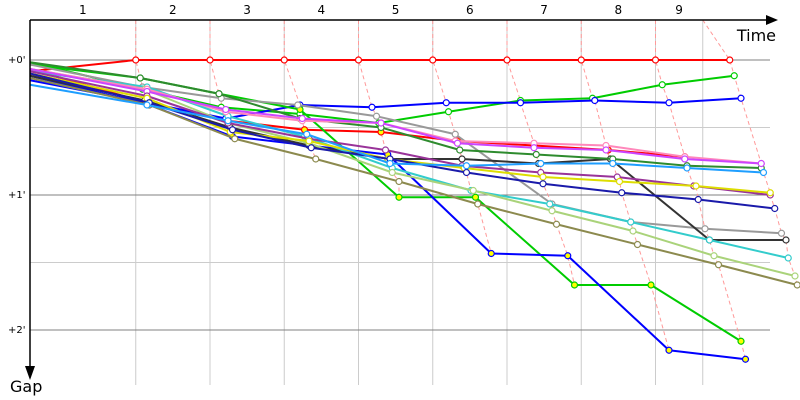 This screenshot has width=800, height=400. Describe the element at coordinates (470, 10) in the screenshot. I see `lap-label: 6` at that location.